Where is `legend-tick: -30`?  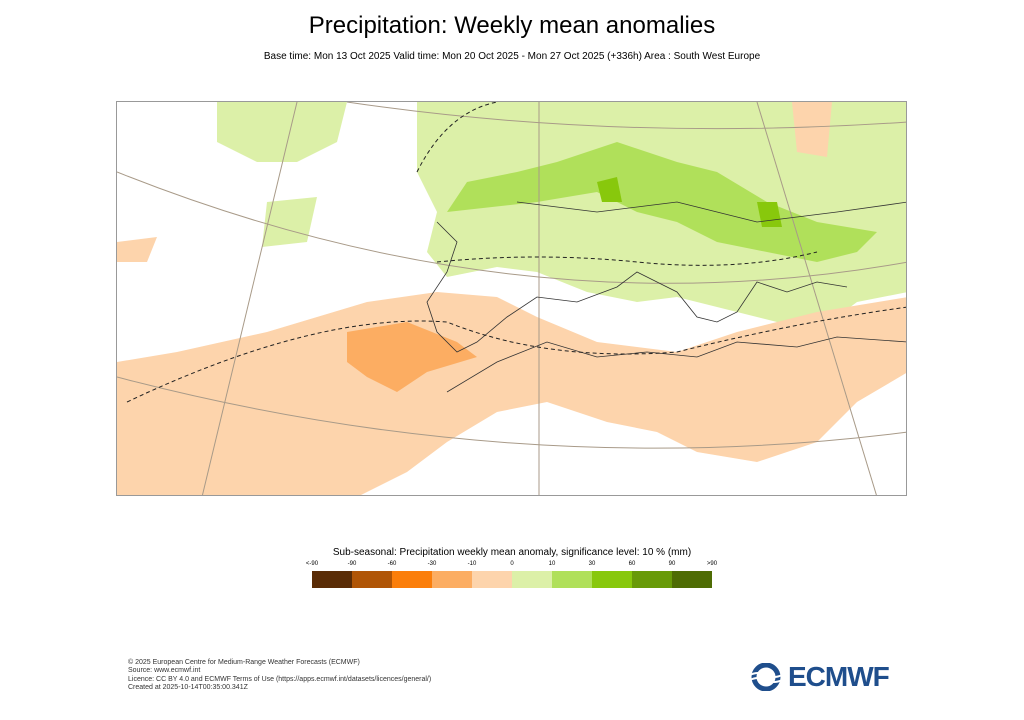
legend-tick: -30 is located at coordinates (432, 564).